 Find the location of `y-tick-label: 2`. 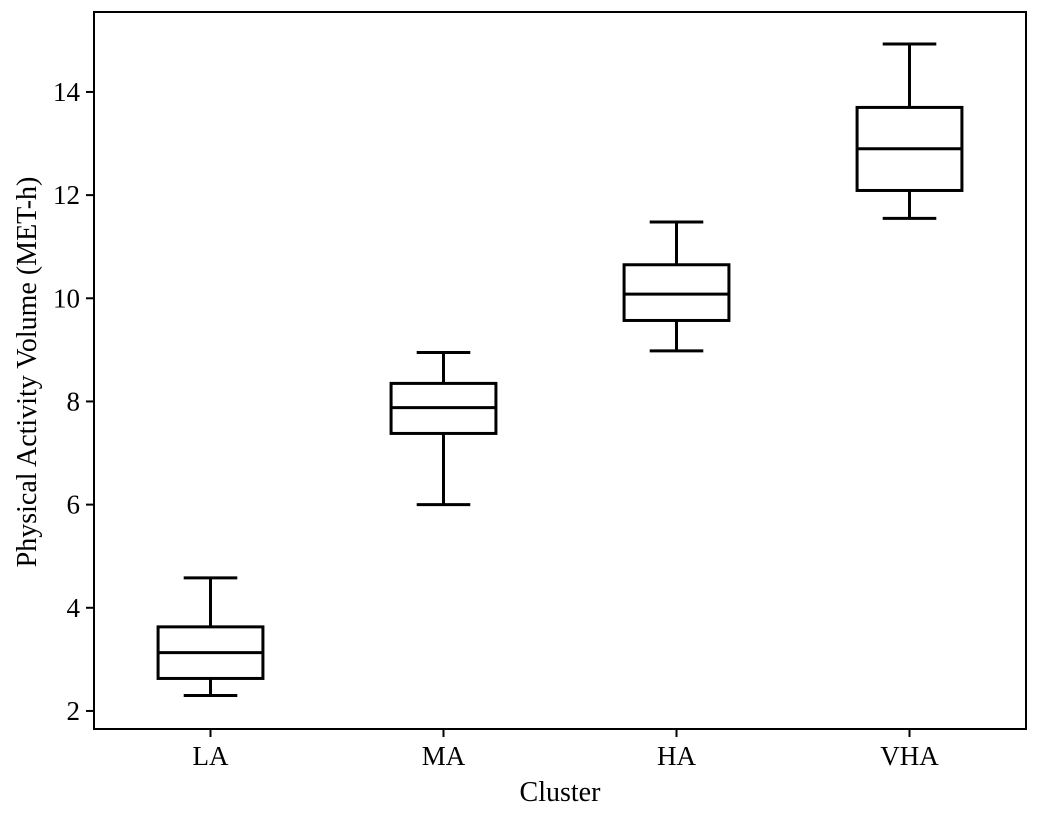

y-tick-label: 2 is located at coordinates (74, 711).